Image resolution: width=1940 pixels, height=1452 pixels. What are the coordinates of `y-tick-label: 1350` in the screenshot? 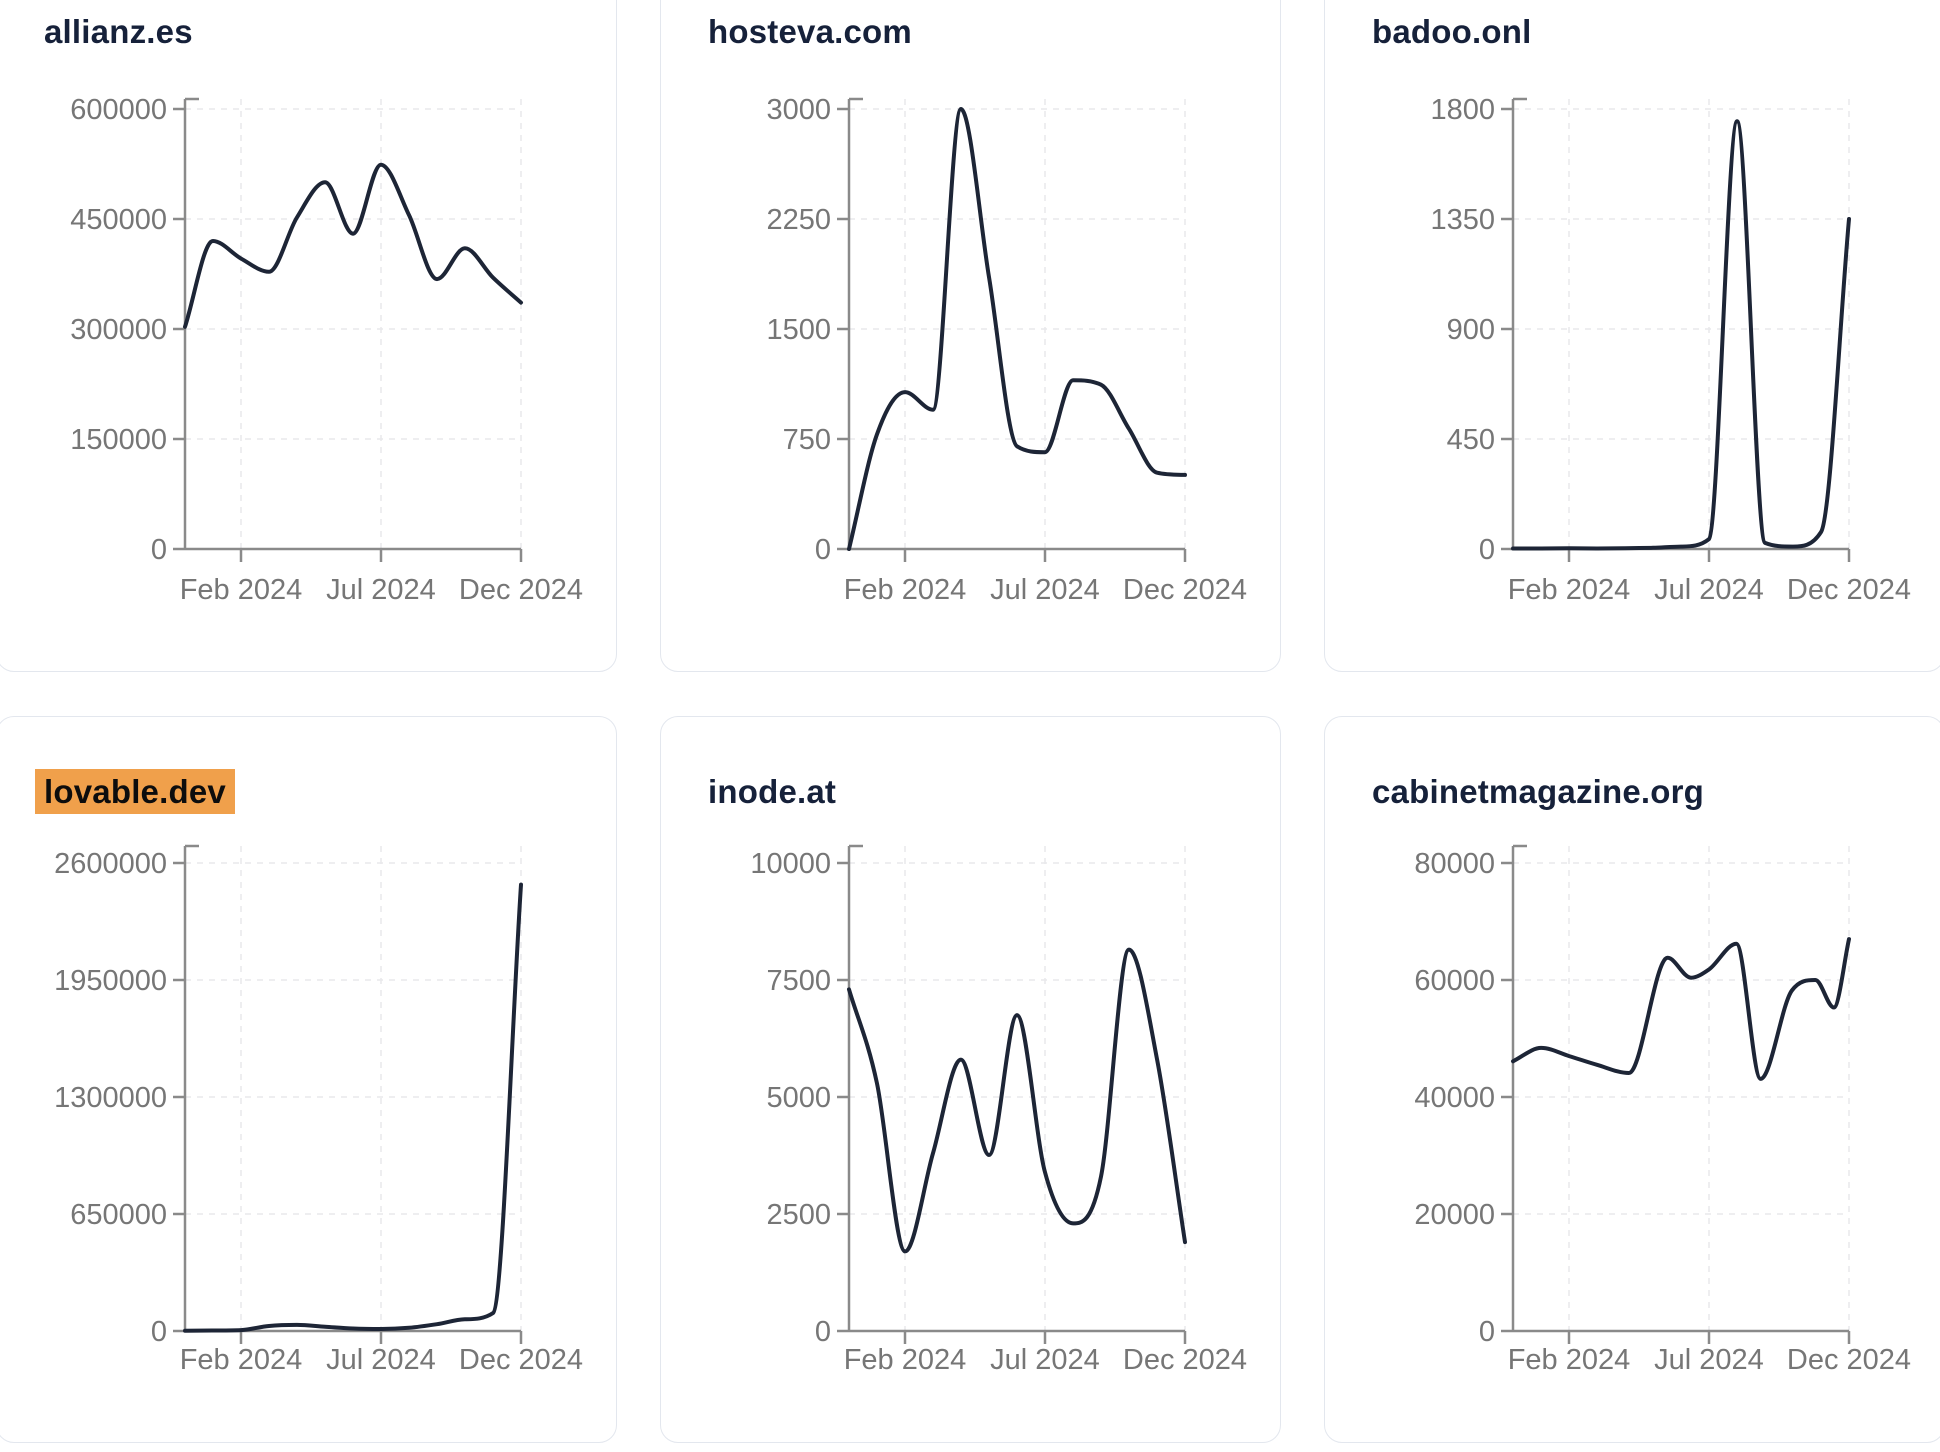 It's located at (1462, 220).